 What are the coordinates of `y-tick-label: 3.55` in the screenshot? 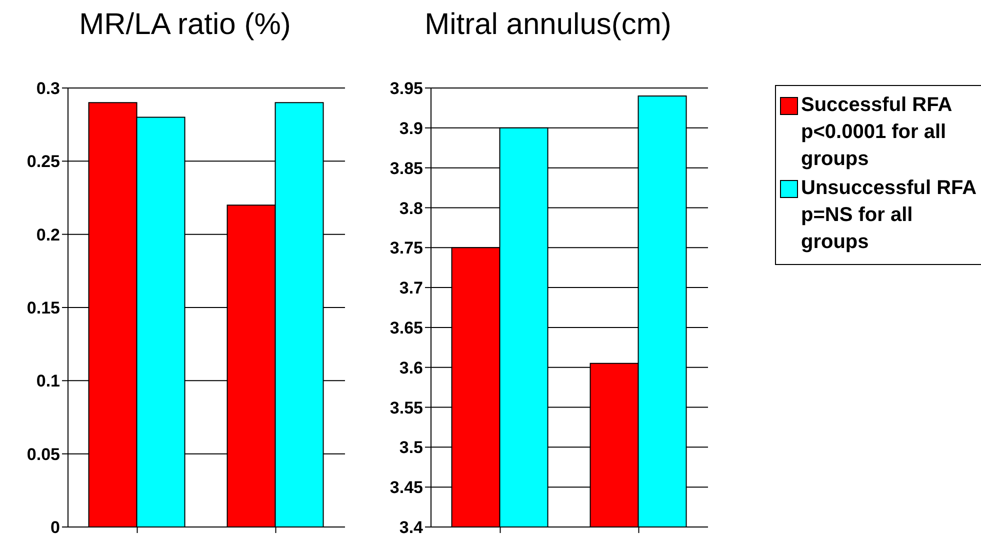 It's located at (406, 408).